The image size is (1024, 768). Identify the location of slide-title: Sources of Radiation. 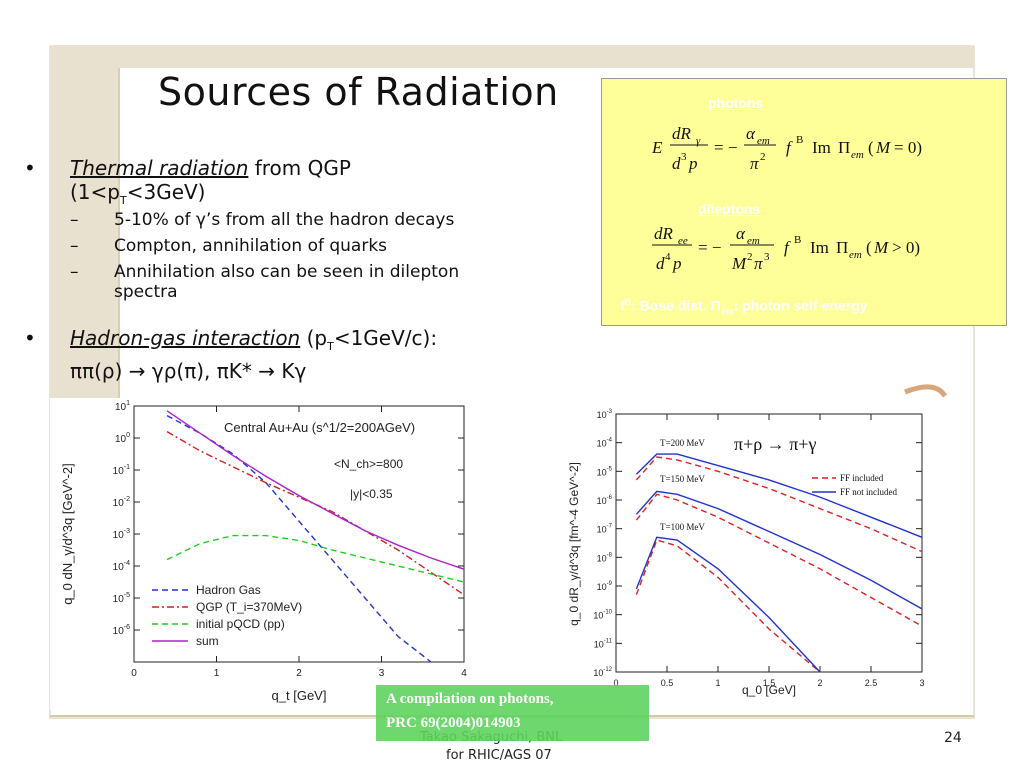
(358, 92).